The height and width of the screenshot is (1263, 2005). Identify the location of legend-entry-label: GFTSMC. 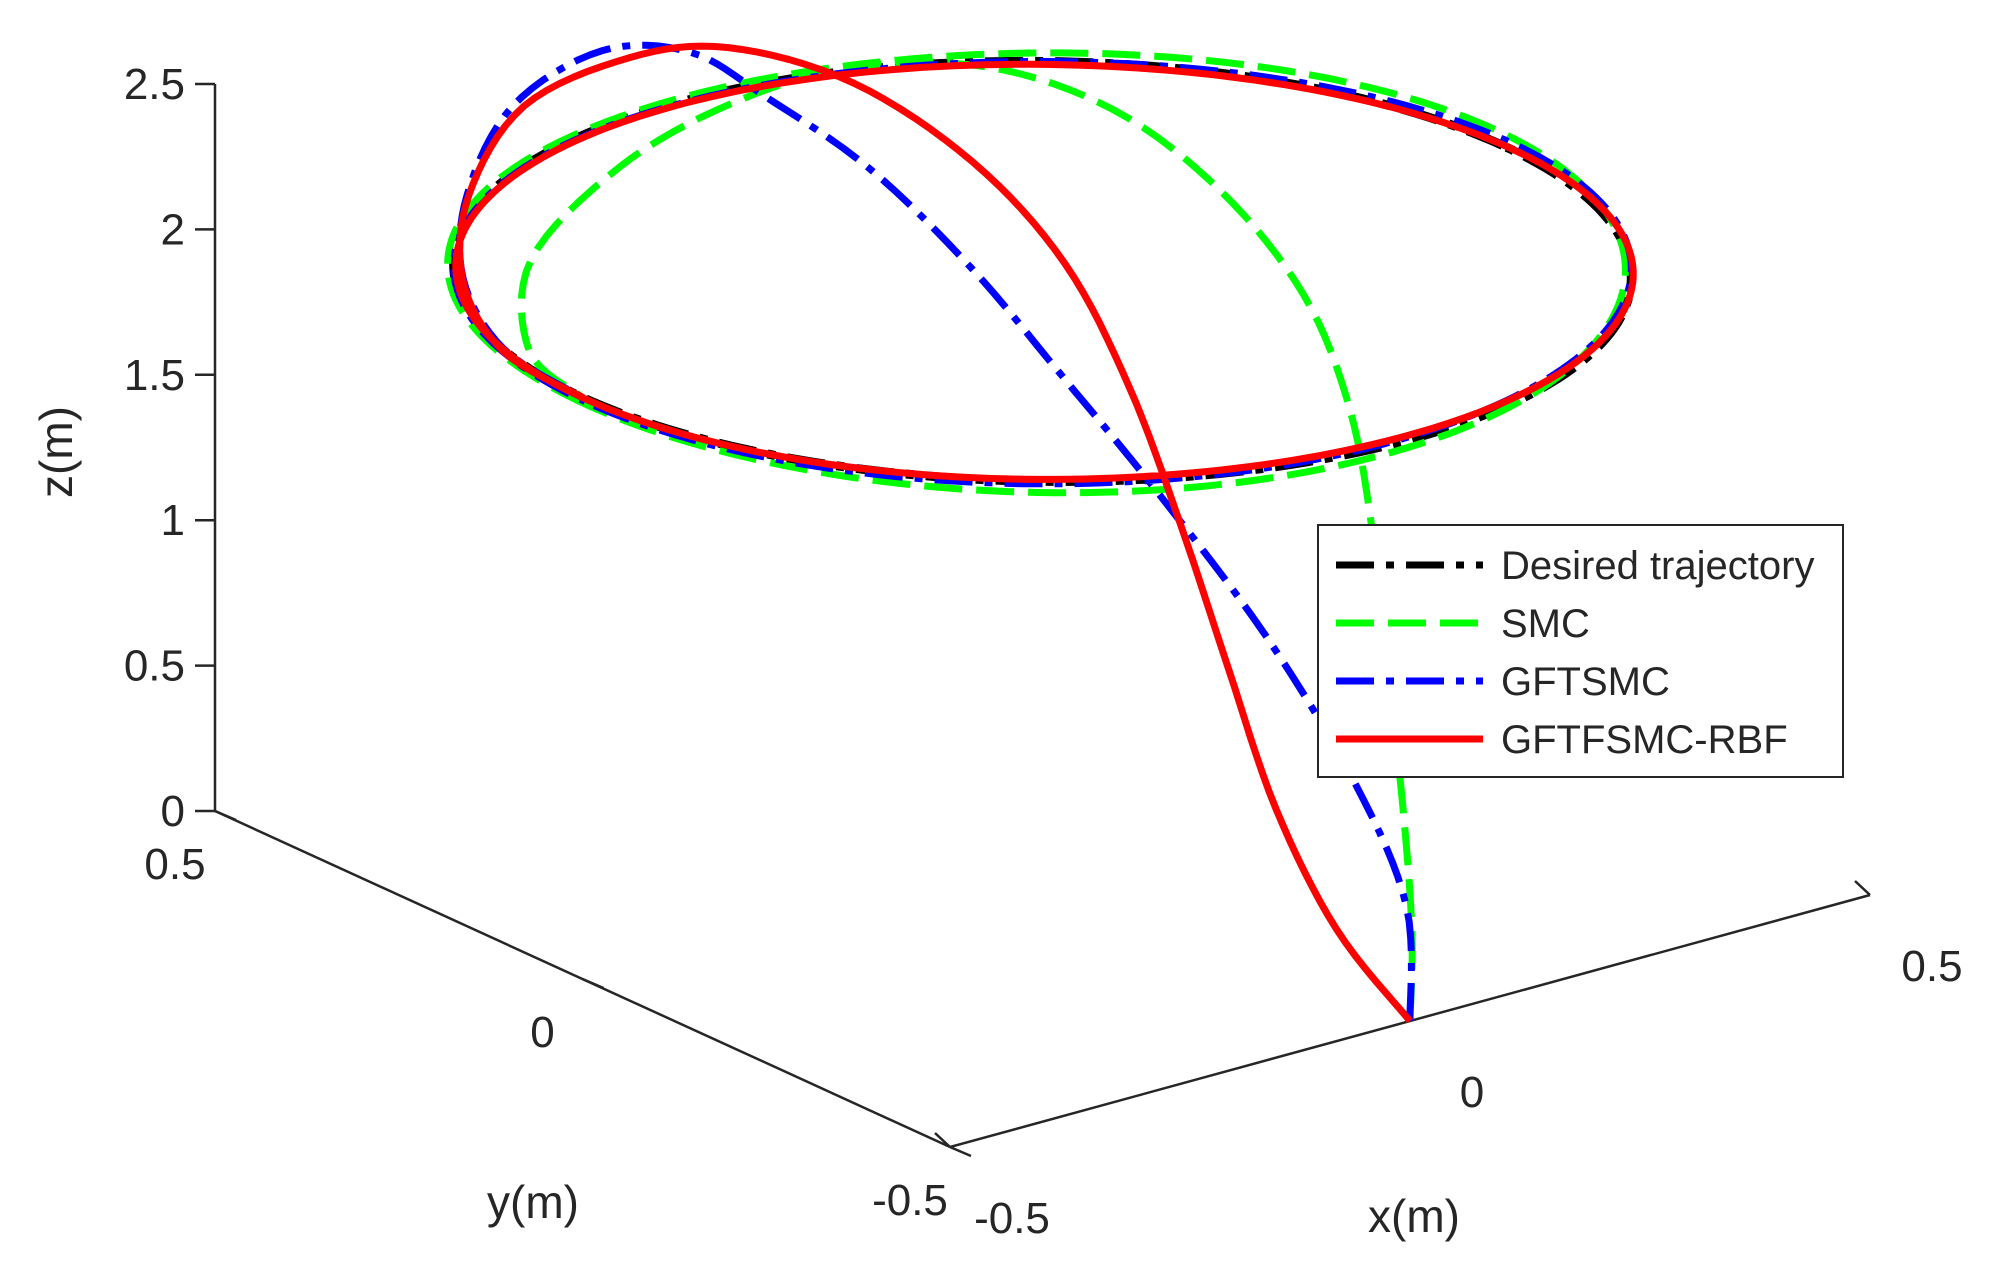
(1585, 682).